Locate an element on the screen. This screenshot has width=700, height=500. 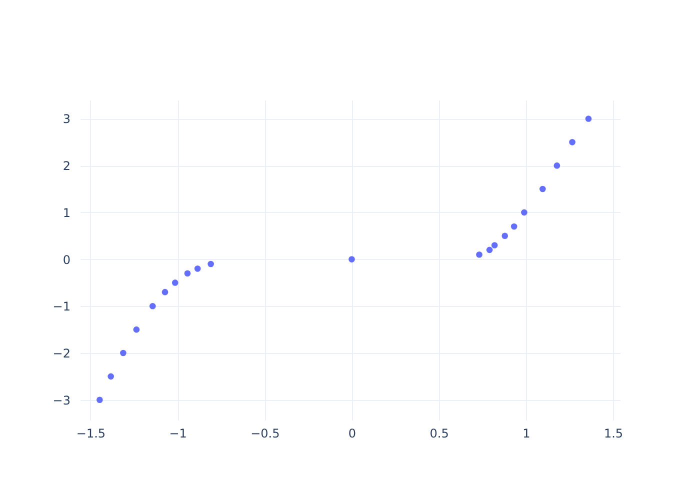
y-tick-label: −2 is located at coordinates (61, 353).